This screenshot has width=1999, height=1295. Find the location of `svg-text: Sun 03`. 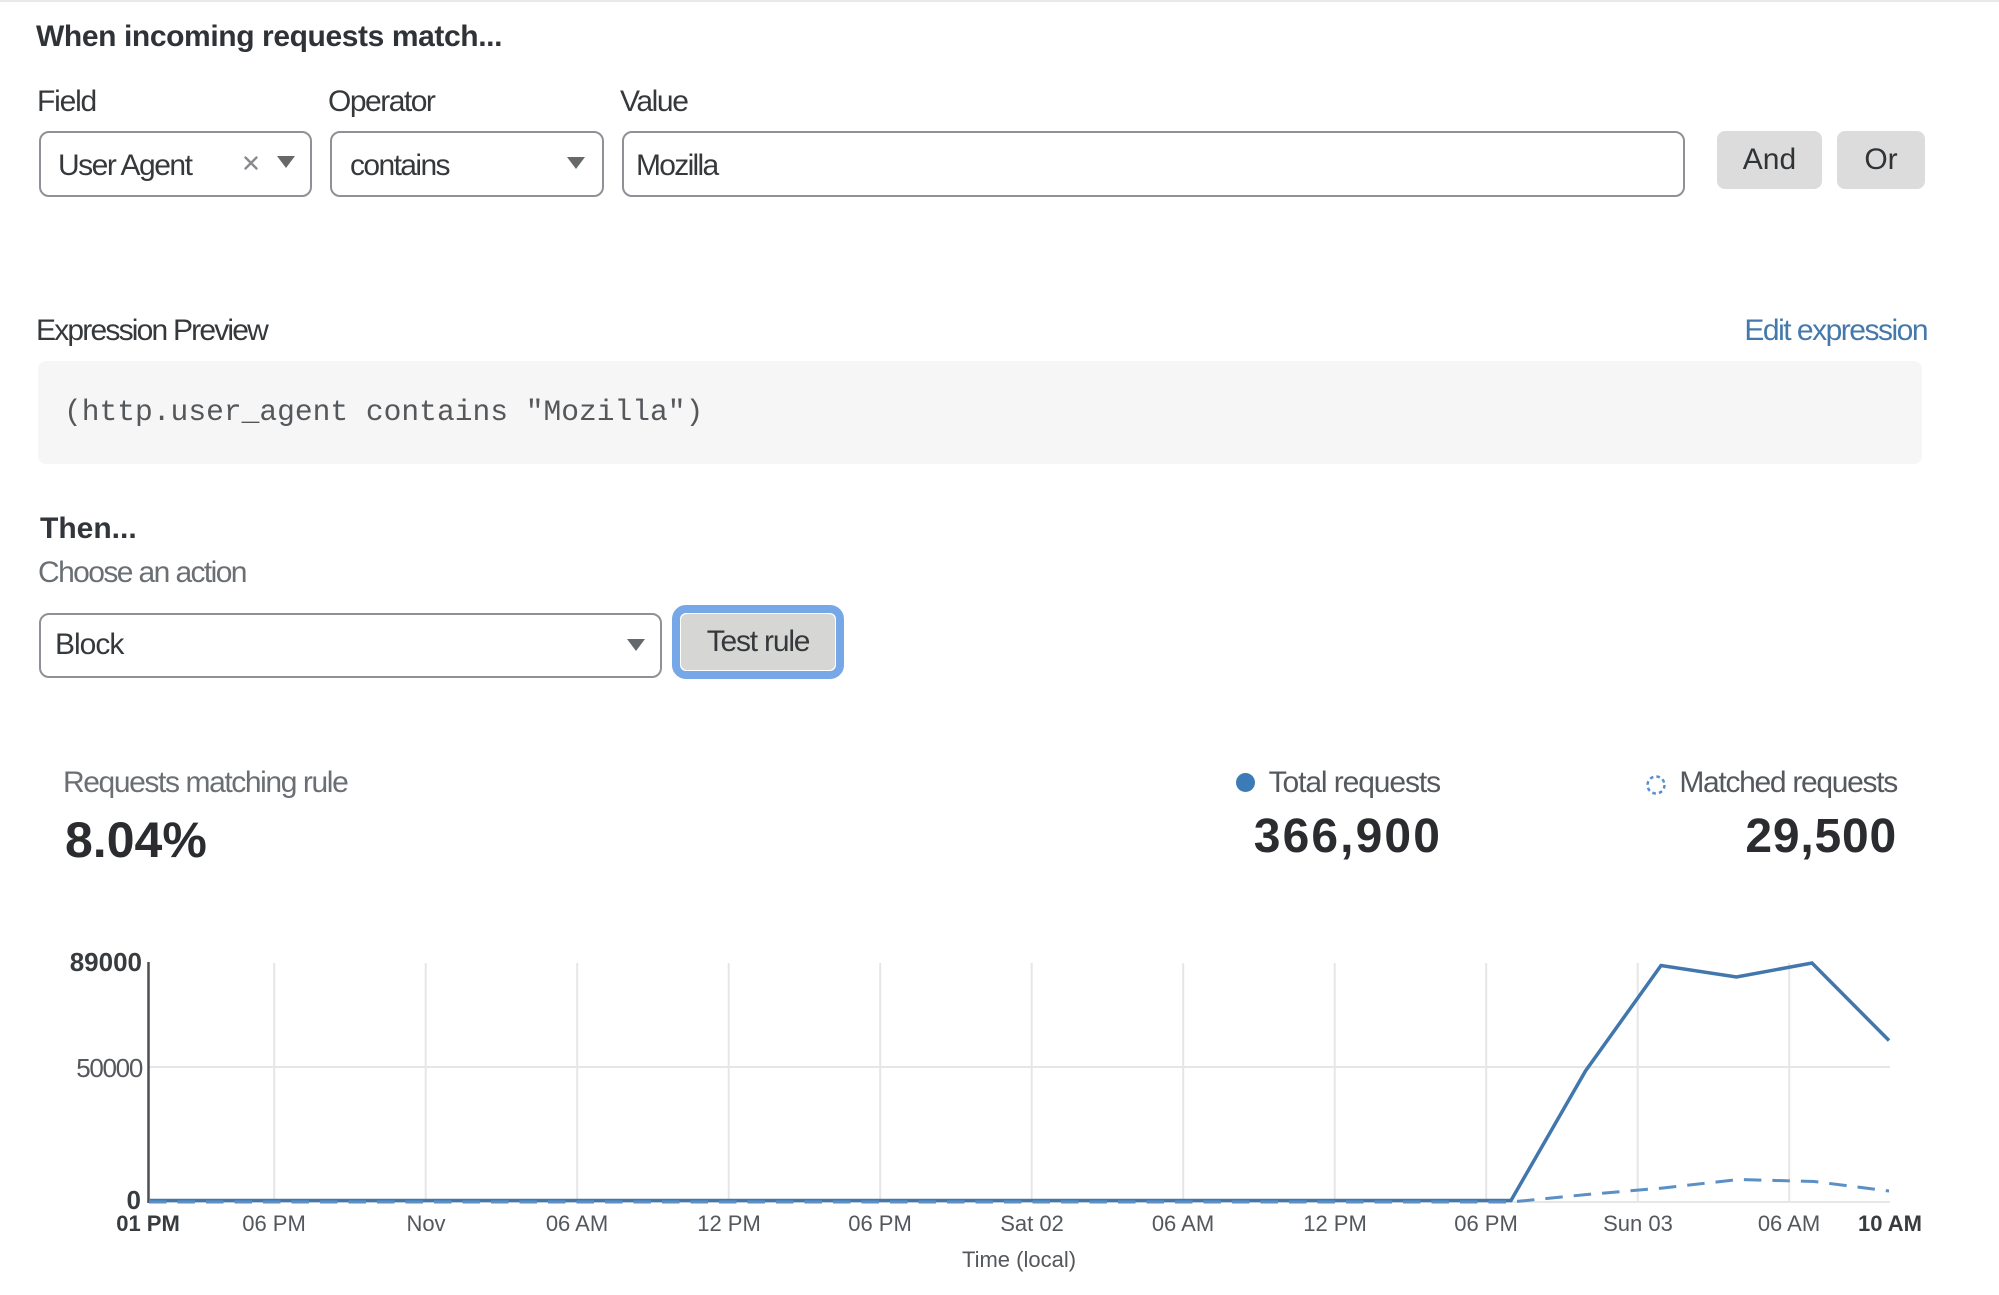

svg-text: Sun 03 is located at coordinates (1638, 1223).